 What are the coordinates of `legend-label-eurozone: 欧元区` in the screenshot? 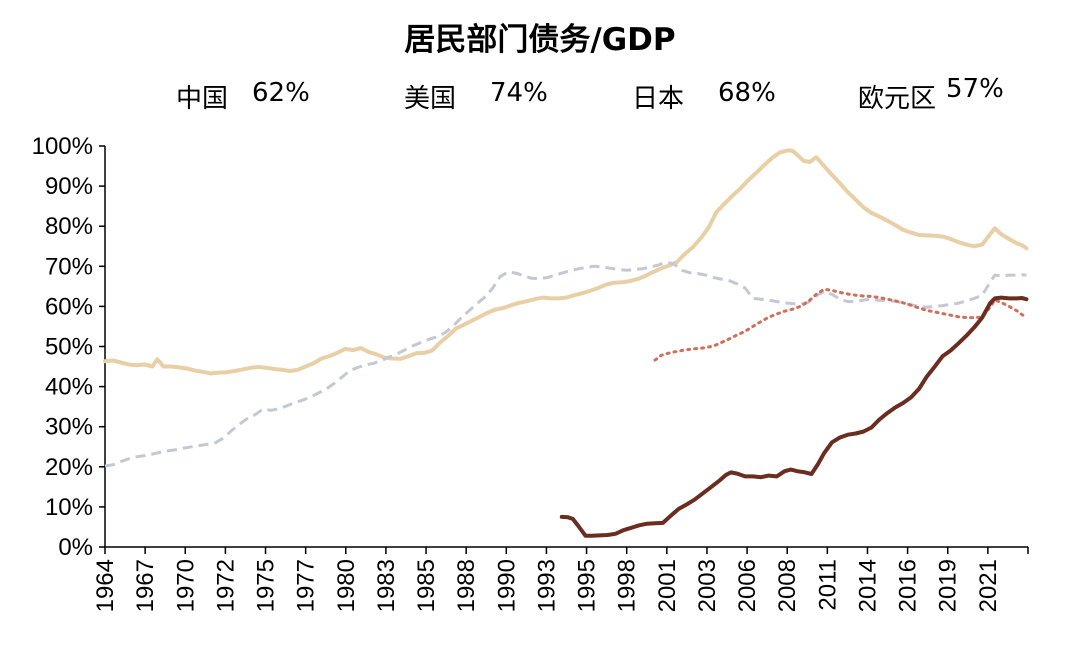 It's located at (897, 99).